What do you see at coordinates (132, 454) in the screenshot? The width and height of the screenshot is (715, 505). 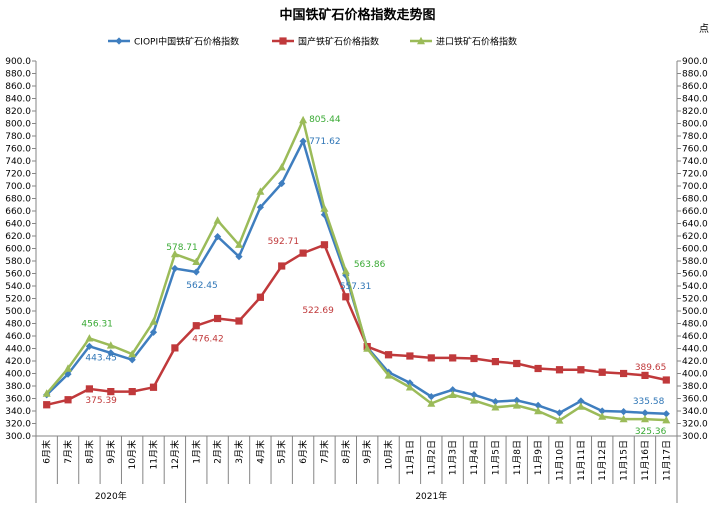 I see `x-tick-label: 10月末` at bounding box center [132, 454].